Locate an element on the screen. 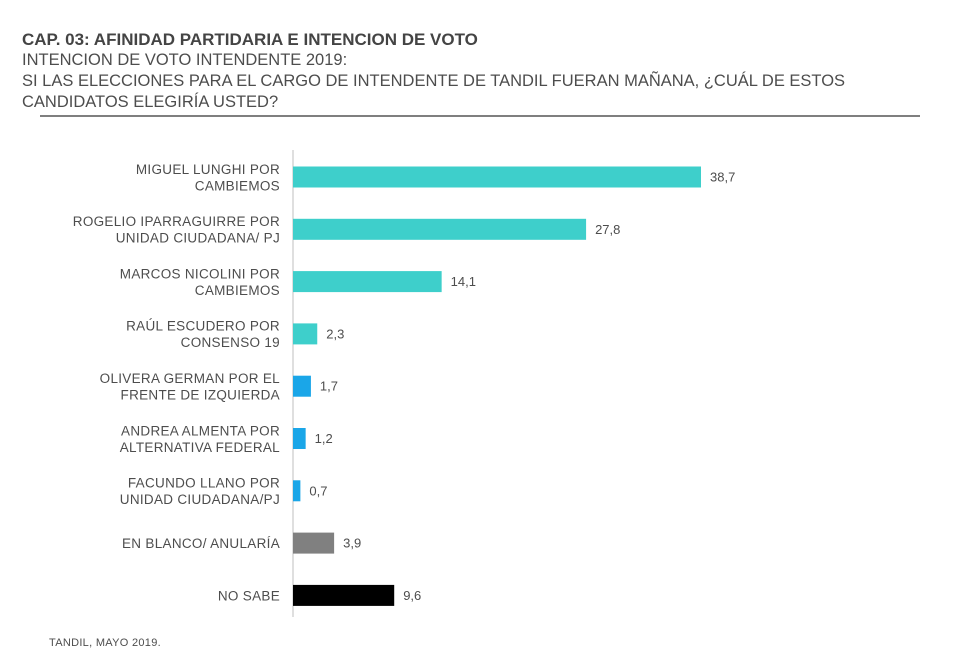 This screenshot has width=960, height=664. category-label-line: RAÚL ESCUDERO POR is located at coordinates (203, 326).